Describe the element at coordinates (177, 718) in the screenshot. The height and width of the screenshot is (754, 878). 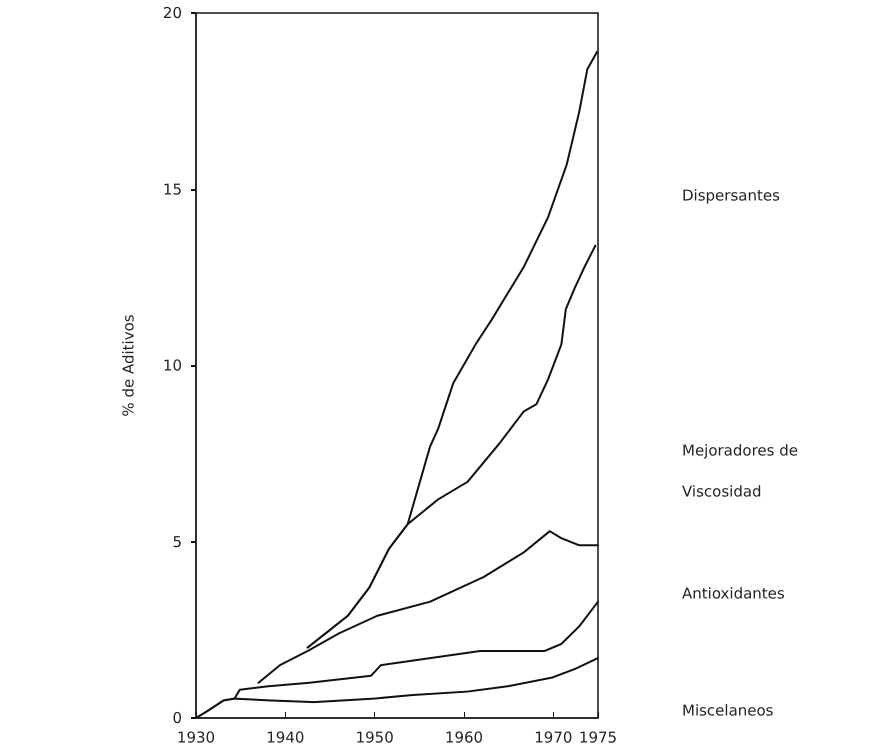
I see `y-tick-label: 0` at that location.